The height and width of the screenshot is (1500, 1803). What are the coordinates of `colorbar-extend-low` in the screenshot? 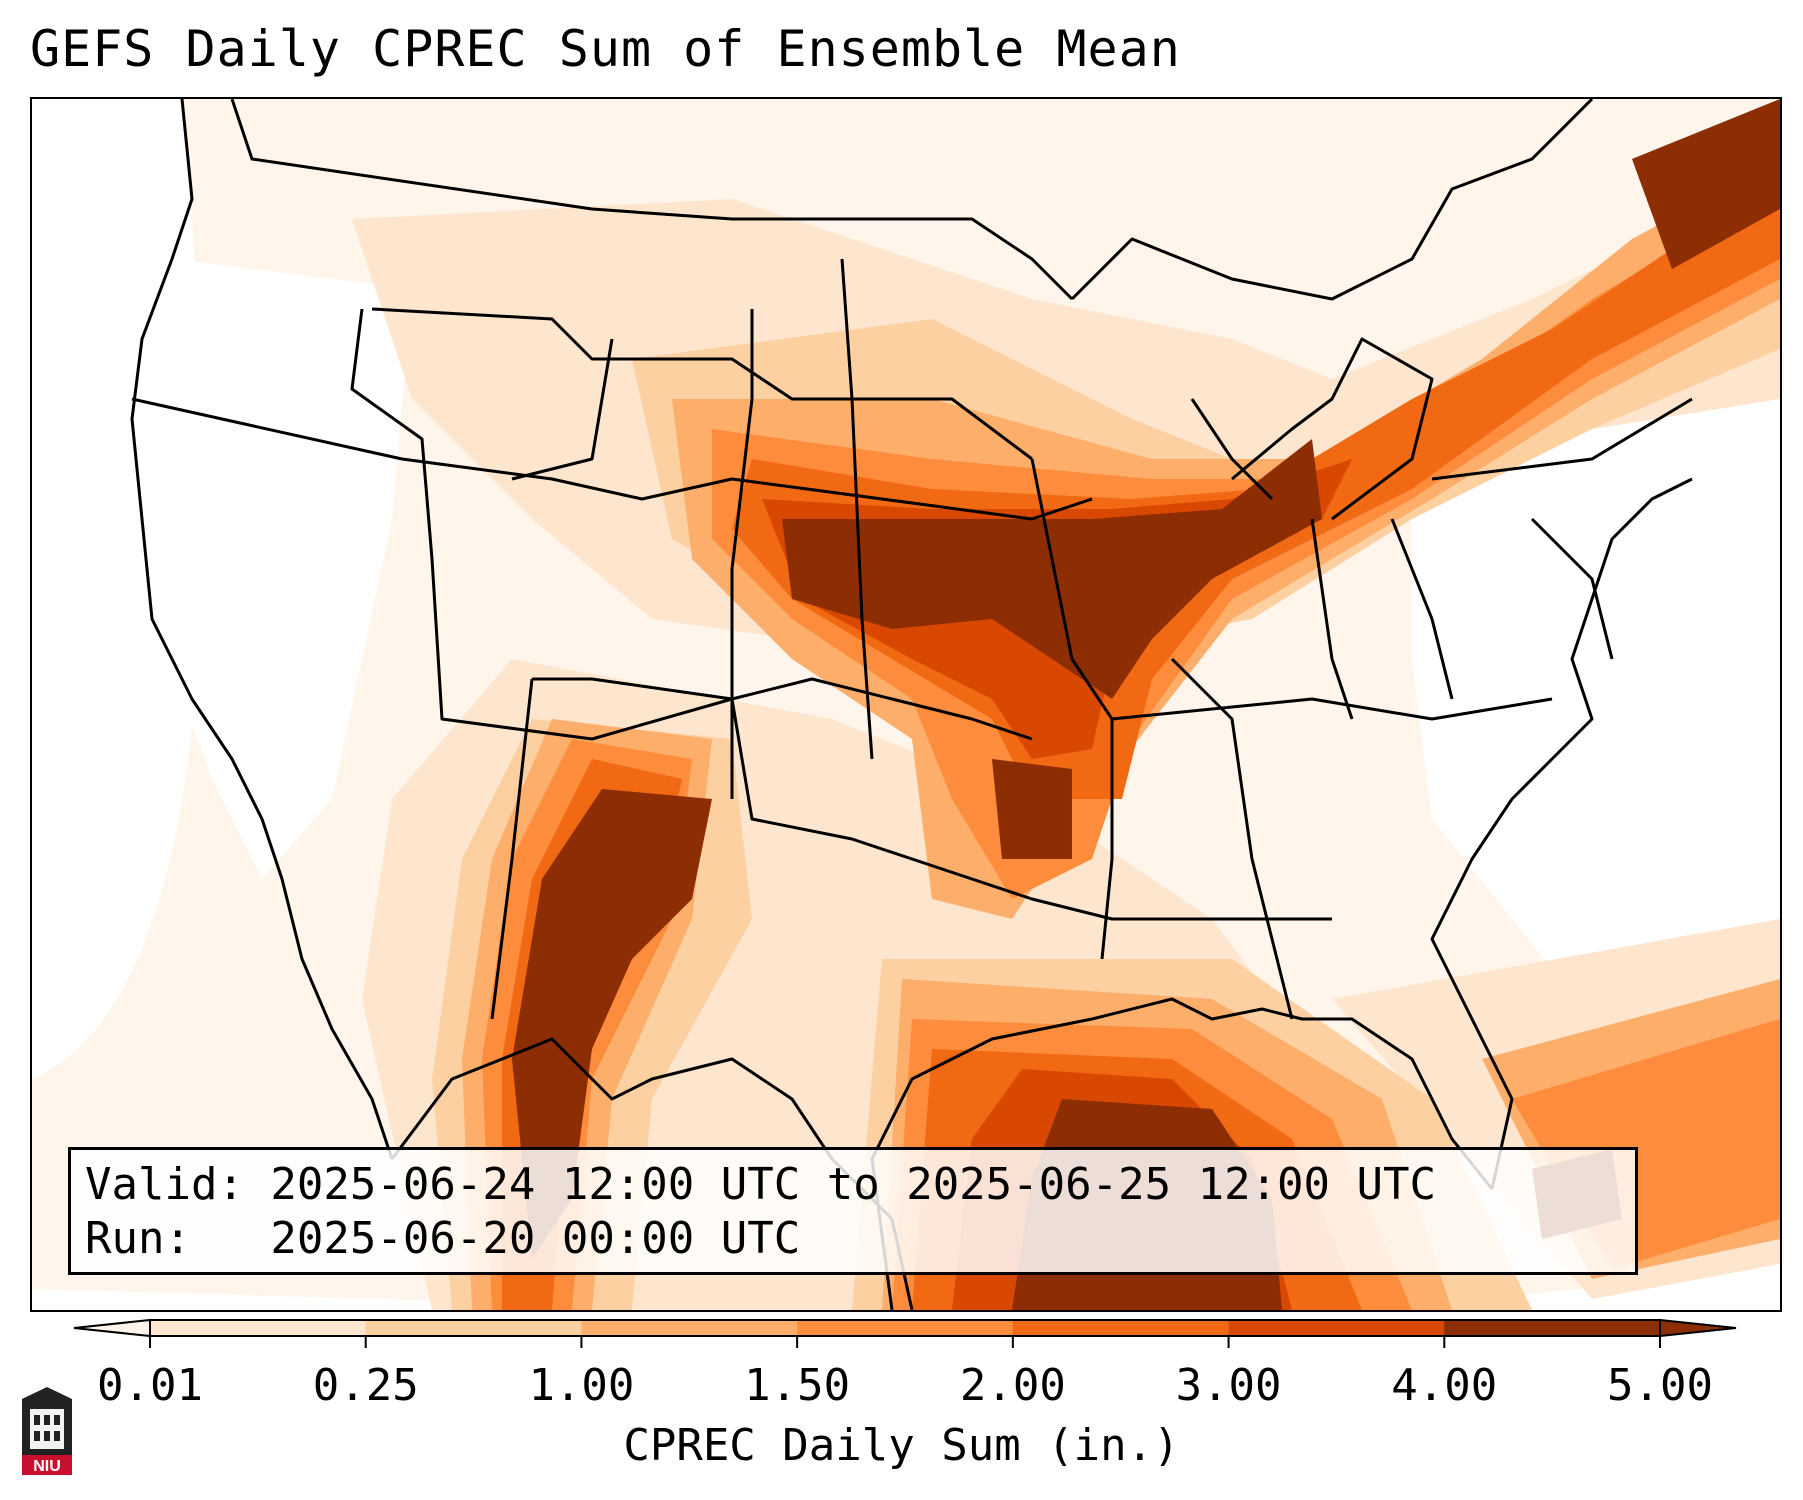 It's located at (112, 1328).